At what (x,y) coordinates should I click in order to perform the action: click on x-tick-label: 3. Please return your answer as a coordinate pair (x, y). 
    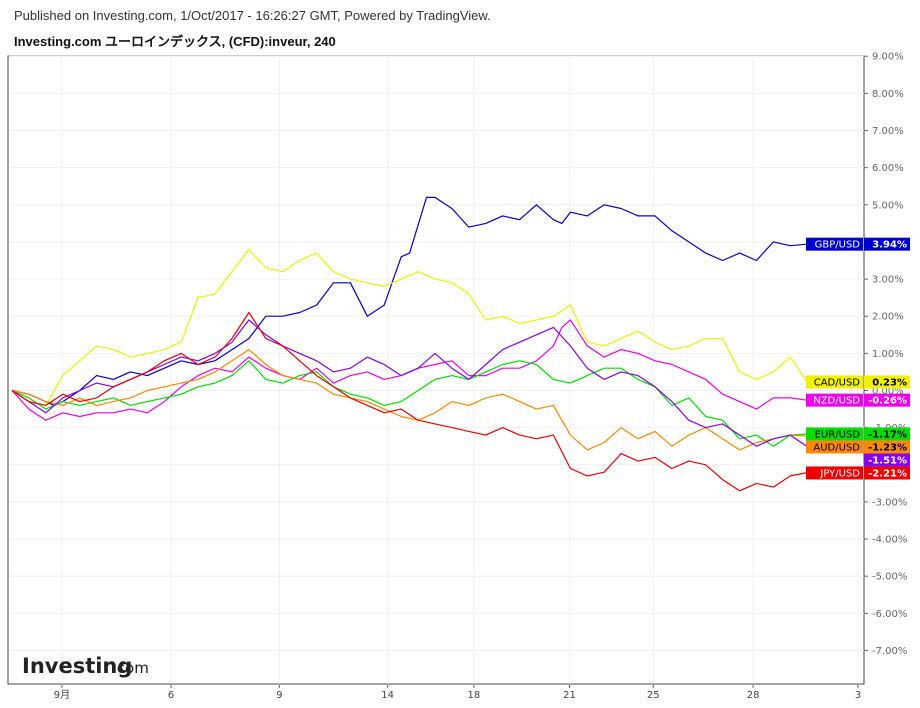
    Looking at the image, I should click on (858, 695).